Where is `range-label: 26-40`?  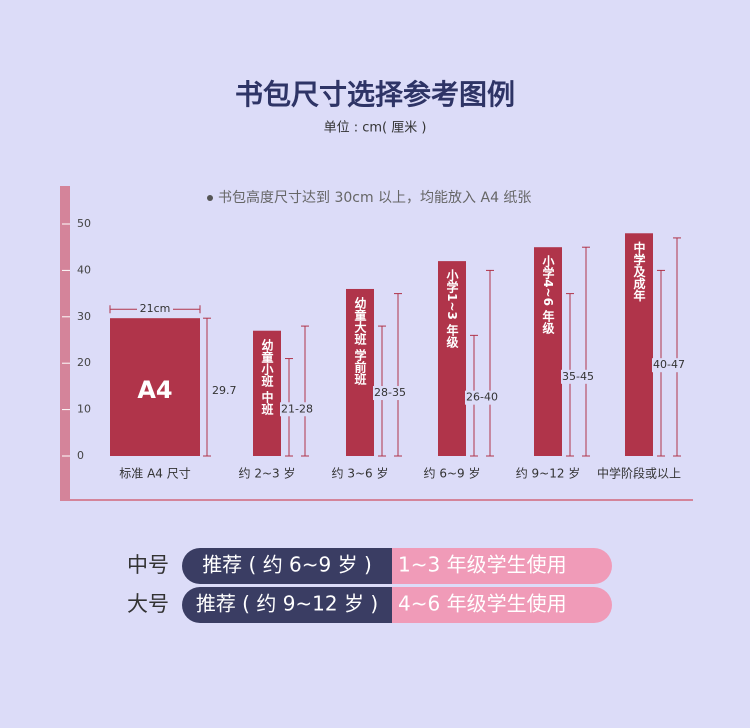 range-label: 26-40 is located at coordinates (482, 397).